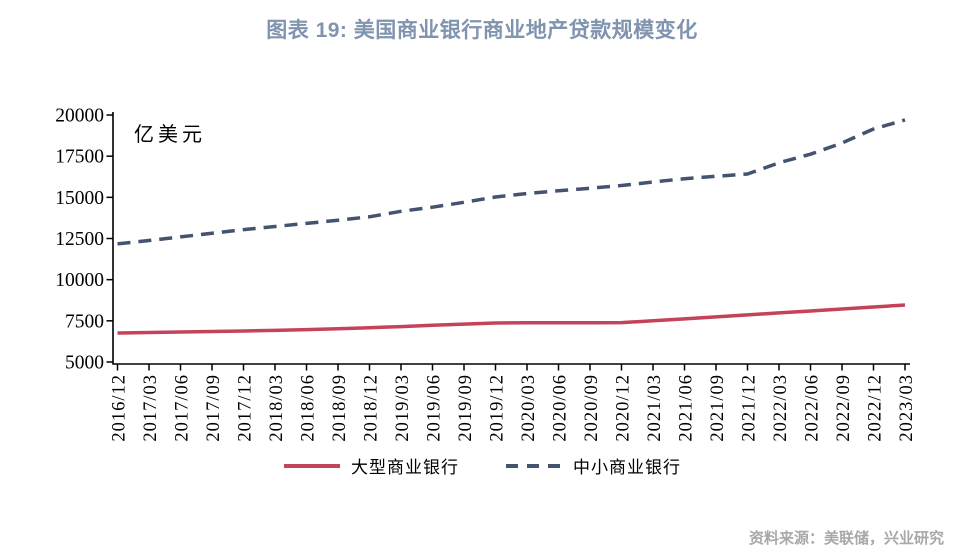  What do you see at coordinates (466, 408) in the screenshot?
I see `x-tick-label: 2019/09` at bounding box center [466, 408].